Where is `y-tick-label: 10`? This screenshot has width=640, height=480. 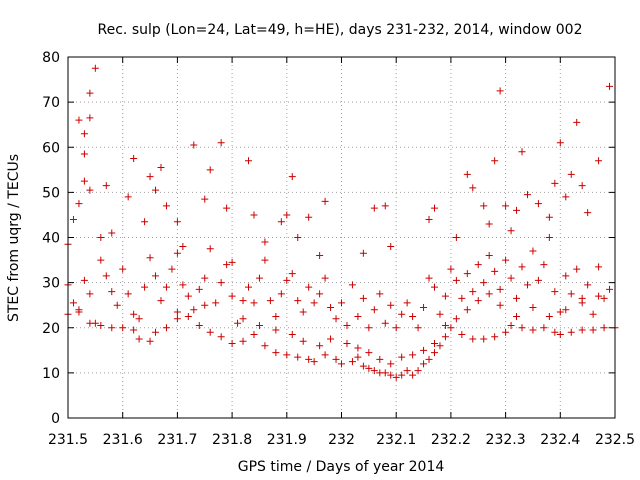 y-tick-label: 10 is located at coordinates (51, 374).